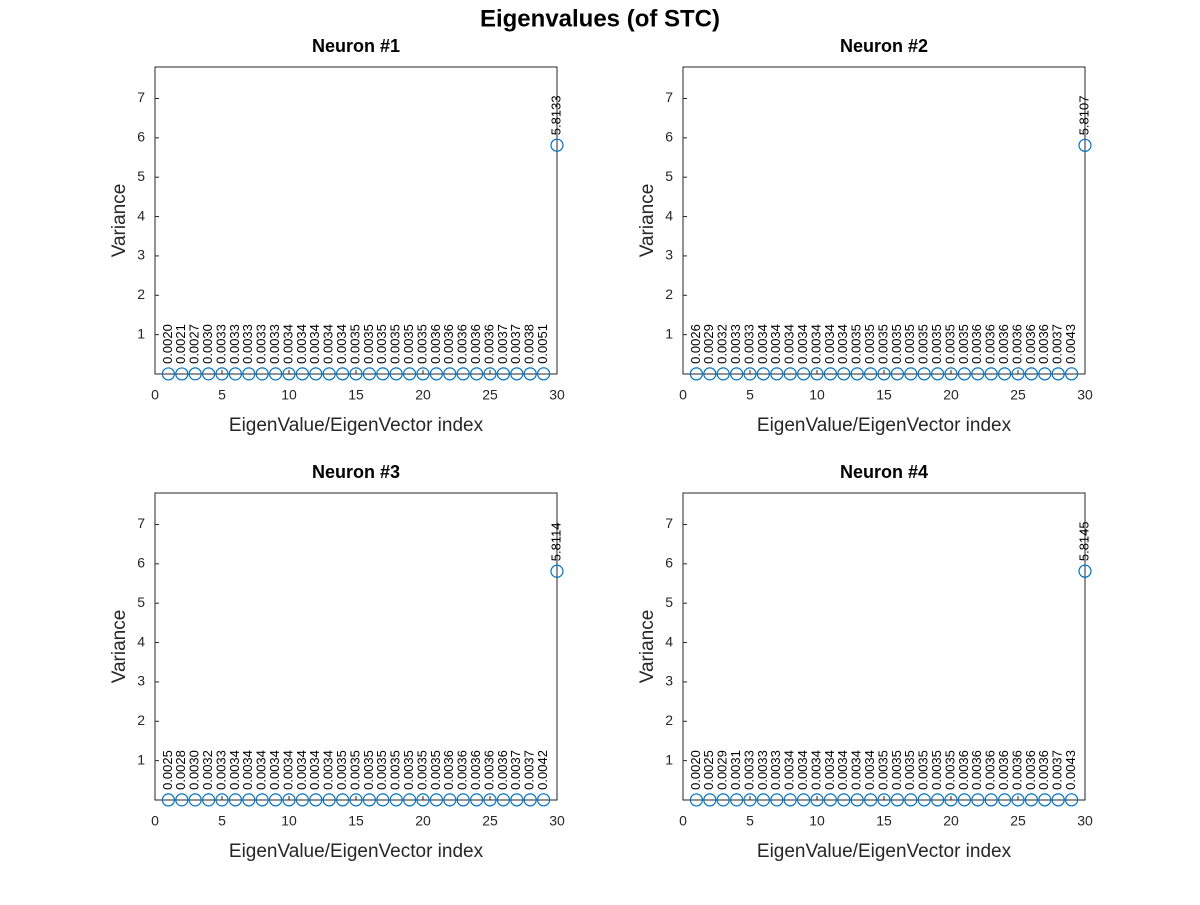 The image size is (1200, 905). Describe the element at coordinates (884, 395) in the screenshot. I see `x-tick-label: 15` at that location.